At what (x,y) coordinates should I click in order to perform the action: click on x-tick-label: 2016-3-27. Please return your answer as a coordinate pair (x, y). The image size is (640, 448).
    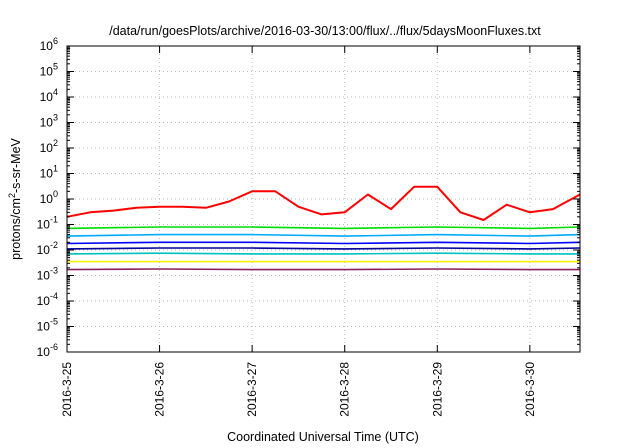
    Looking at the image, I should click on (252, 389).